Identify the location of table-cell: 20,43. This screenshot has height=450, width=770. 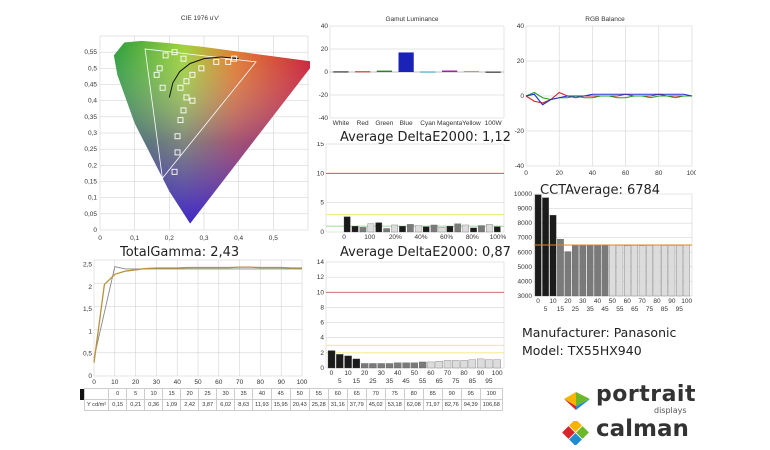
(299, 405).